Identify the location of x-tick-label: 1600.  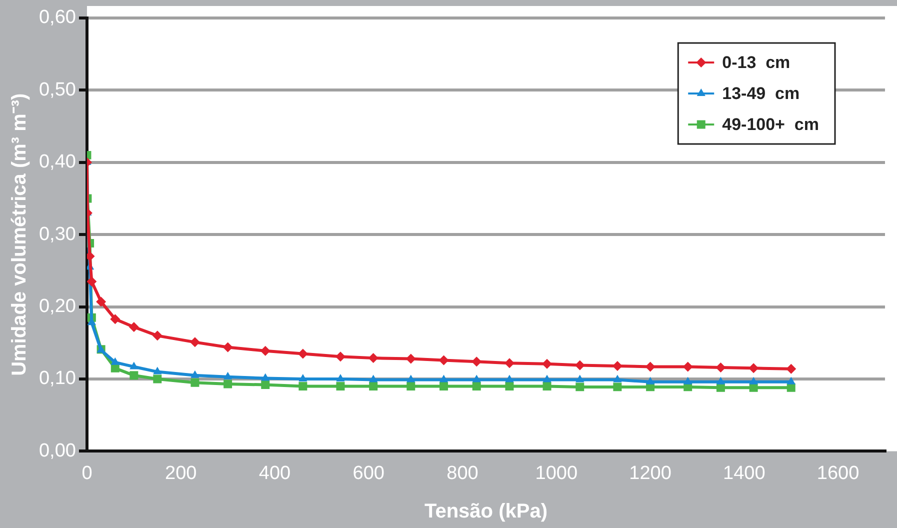
(838, 473).